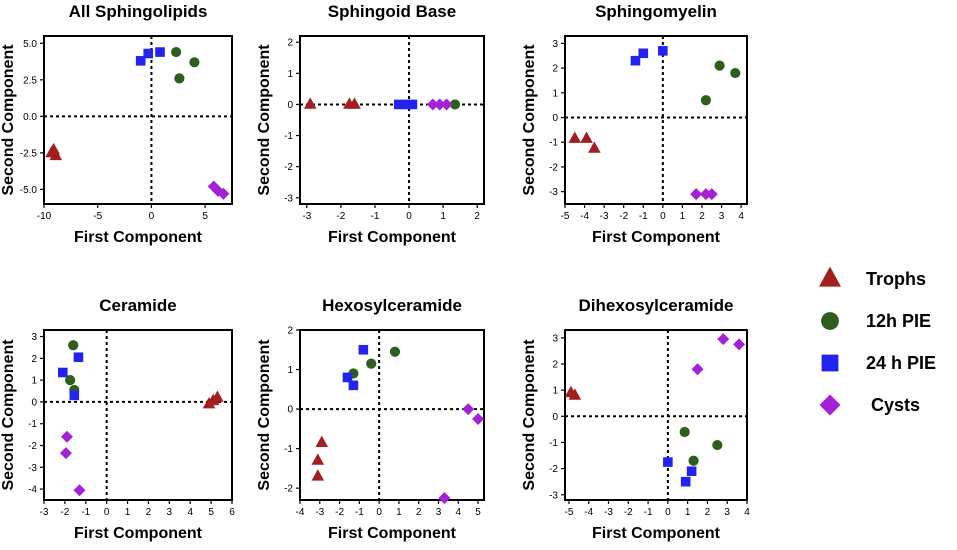 The image size is (957, 550). What do you see at coordinates (288, 449) in the screenshot?
I see `panel-hexosylceramide-y-tick-label: -1` at bounding box center [288, 449].